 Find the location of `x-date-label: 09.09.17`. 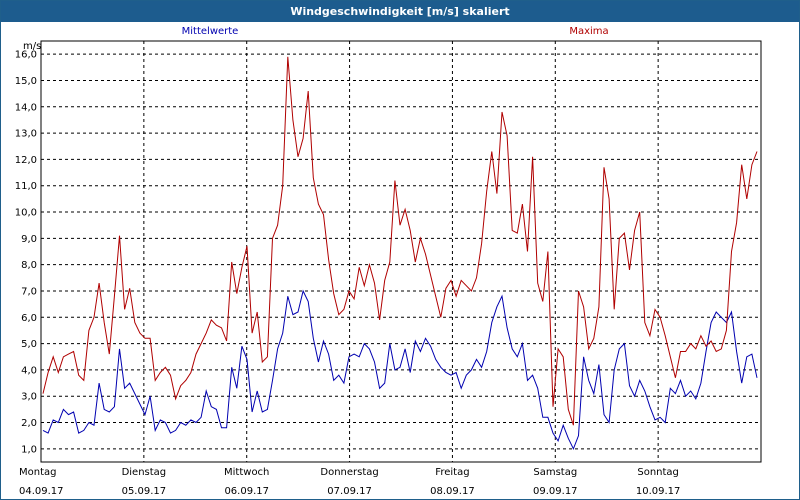

x-date-label: 09.09.17 is located at coordinates (555, 491).